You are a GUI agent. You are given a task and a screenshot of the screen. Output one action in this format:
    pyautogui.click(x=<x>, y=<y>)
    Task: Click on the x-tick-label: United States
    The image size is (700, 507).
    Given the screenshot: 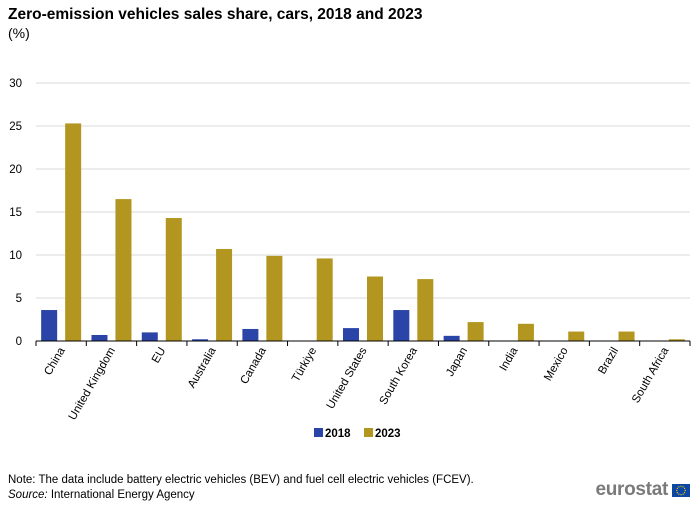 What is the action you would take?
    pyautogui.click(x=347, y=378)
    